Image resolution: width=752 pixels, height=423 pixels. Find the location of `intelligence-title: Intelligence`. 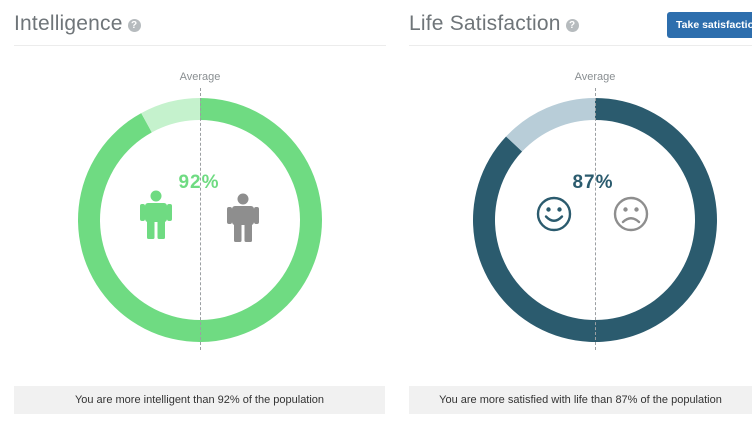

intelligence-title: Intelligence is located at coordinates (68, 23).